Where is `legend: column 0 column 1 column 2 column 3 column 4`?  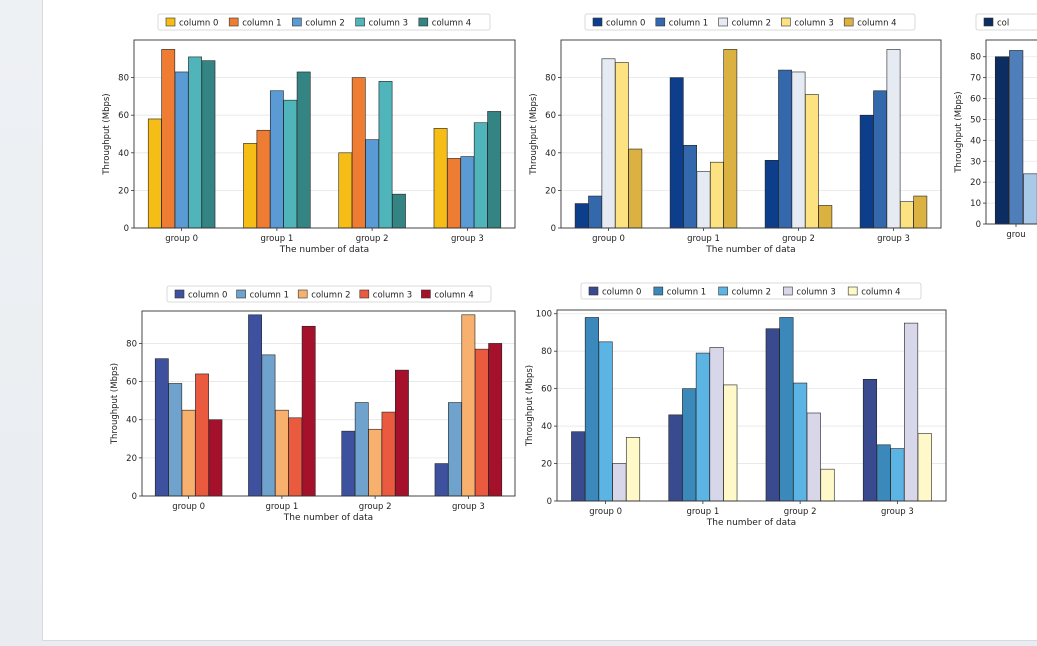
legend: column 0 column 1 column 2 column 3 column 4 is located at coordinates (750, 22).